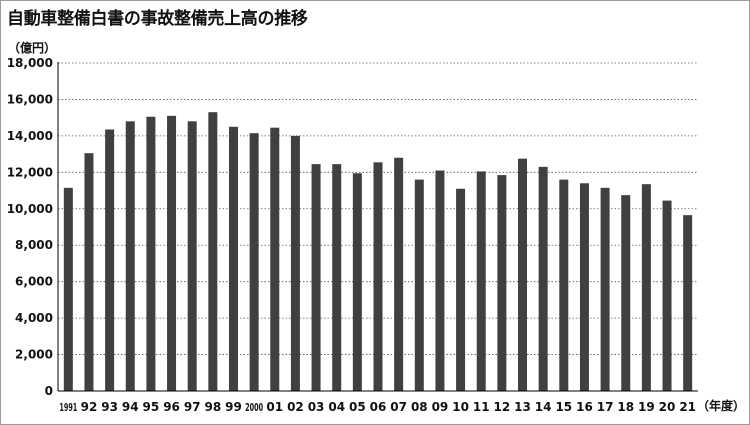 The height and width of the screenshot is (425, 750). I want to click on y-tick-label: 4,000, so click(34, 318).